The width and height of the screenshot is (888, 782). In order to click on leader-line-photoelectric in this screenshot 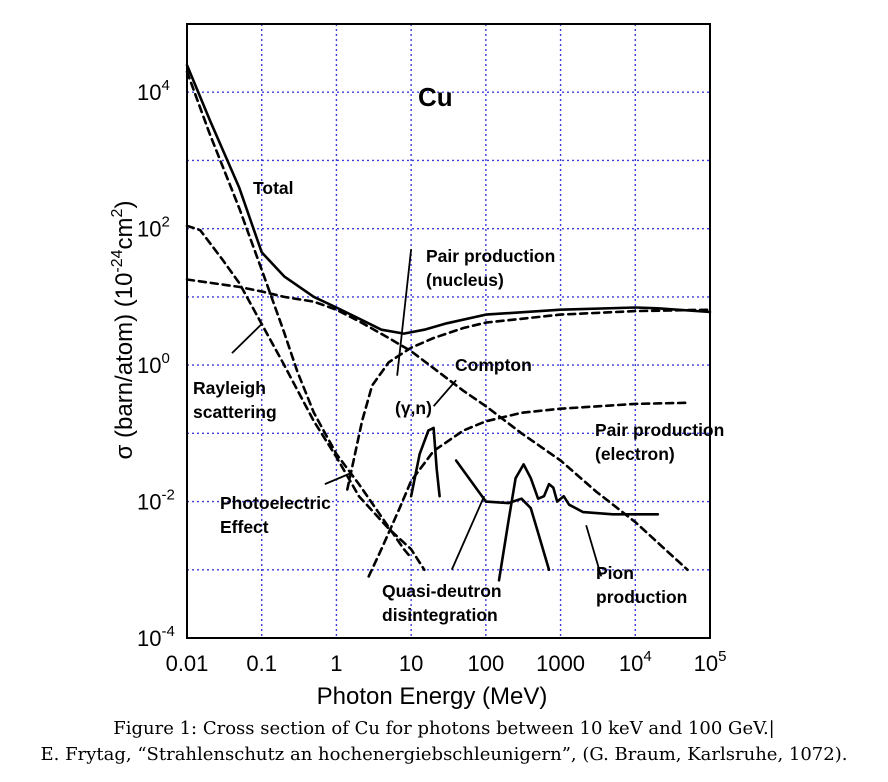, I will do `click(337, 478)`.